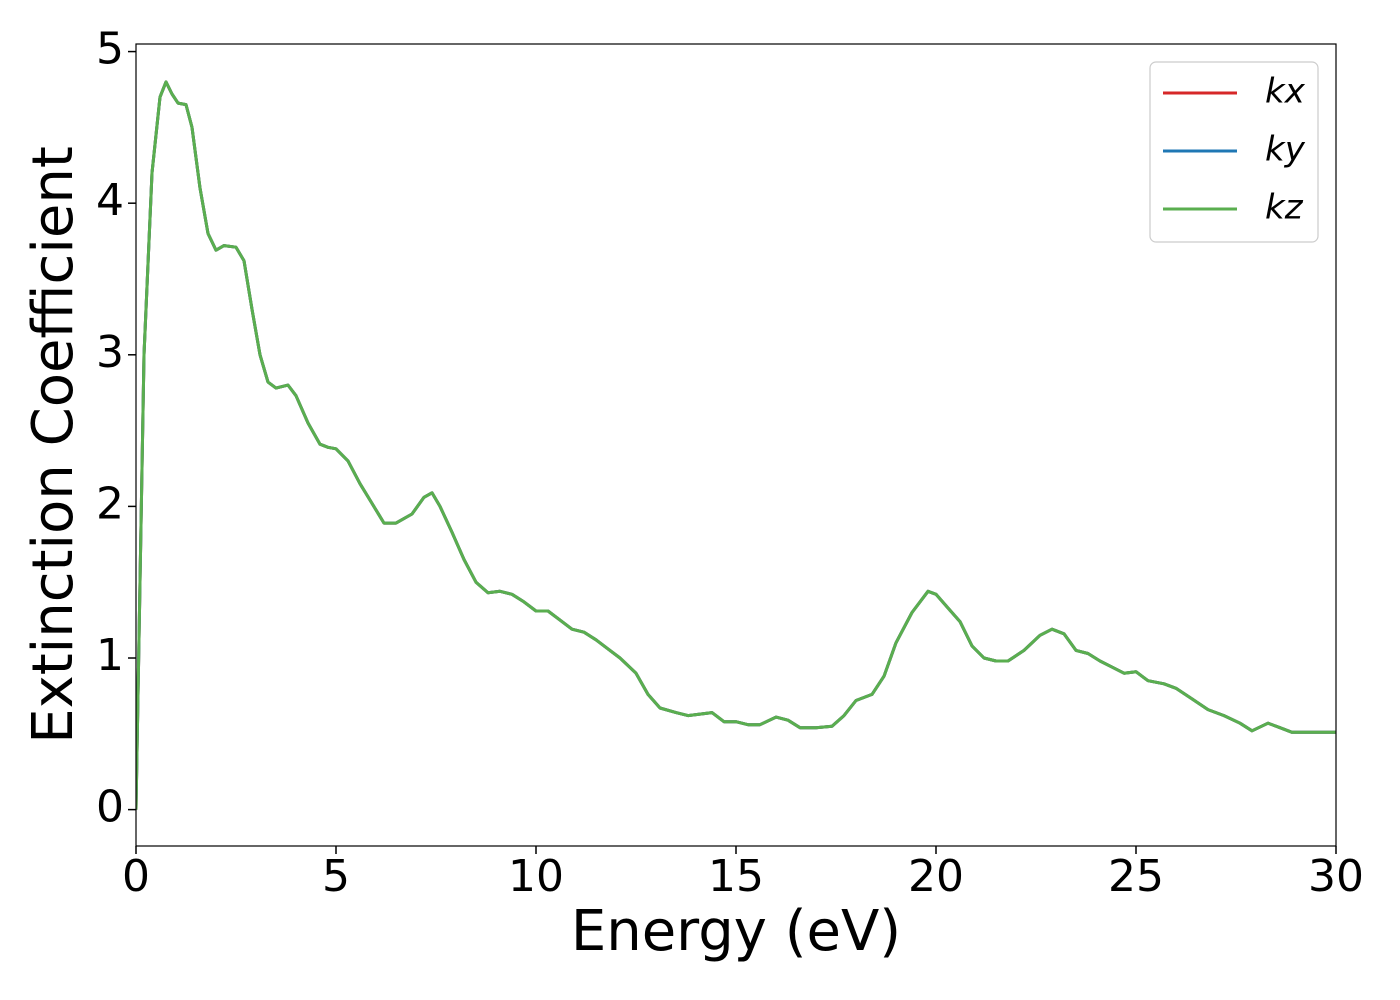  What do you see at coordinates (336, 876) in the screenshot?
I see `x-tick-label: 5` at bounding box center [336, 876].